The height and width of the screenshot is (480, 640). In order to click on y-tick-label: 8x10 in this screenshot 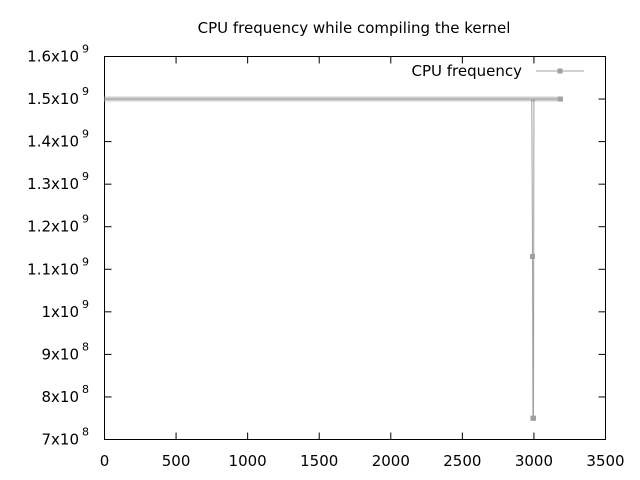, I will do `click(60, 397)`.